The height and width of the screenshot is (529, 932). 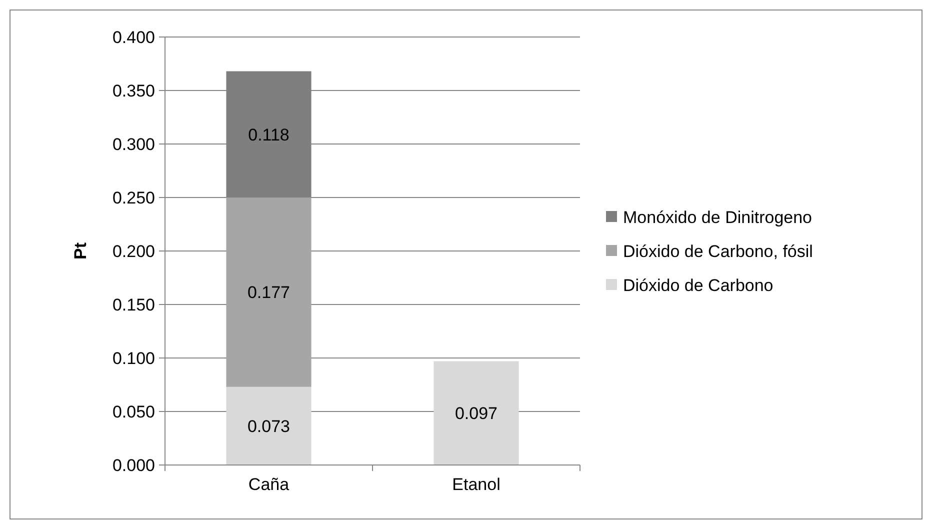 I want to click on data-label: 0.118, so click(x=269, y=134).